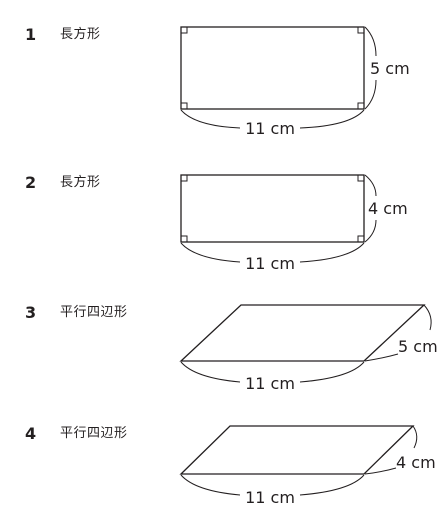 This screenshot has height=519, width=447. I want to click on problem-number: 4, so click(31, 433).